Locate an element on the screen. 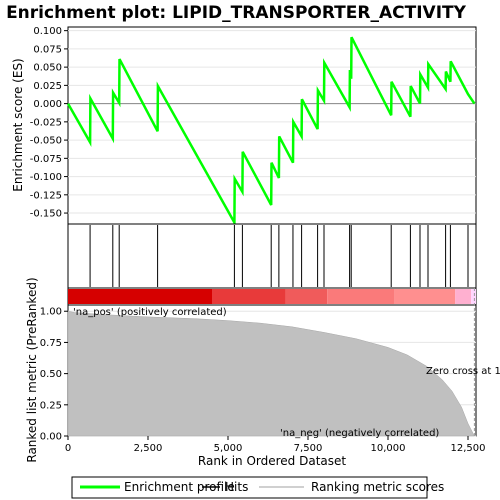  ranking-heatmap is located at coordinates (272, 296).